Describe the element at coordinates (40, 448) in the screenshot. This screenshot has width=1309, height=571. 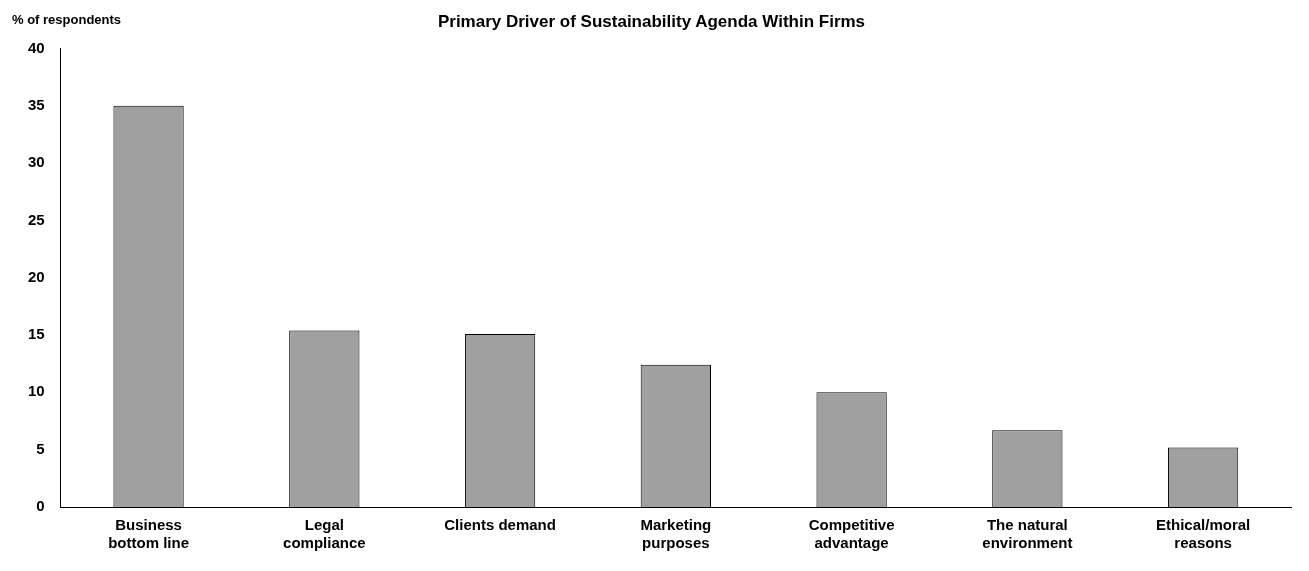
I see `y-tick-label: 5` at that location.